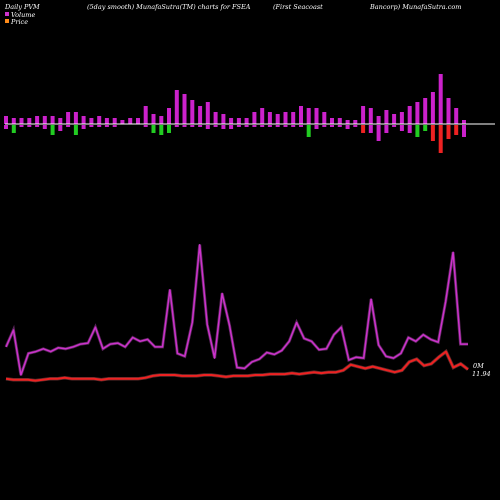  I want to click on price-end-label: 11.94, so click(481, 374).